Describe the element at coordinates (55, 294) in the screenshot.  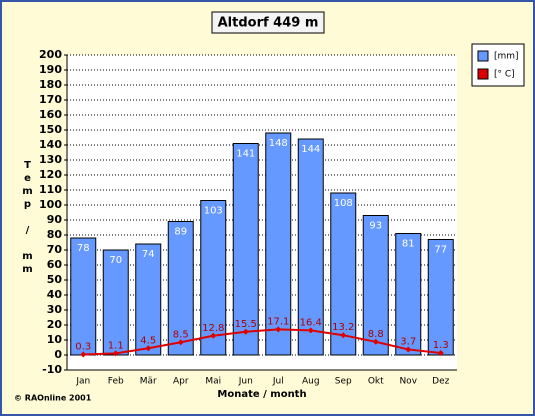
I see `y-tick-label: 40` at that location.